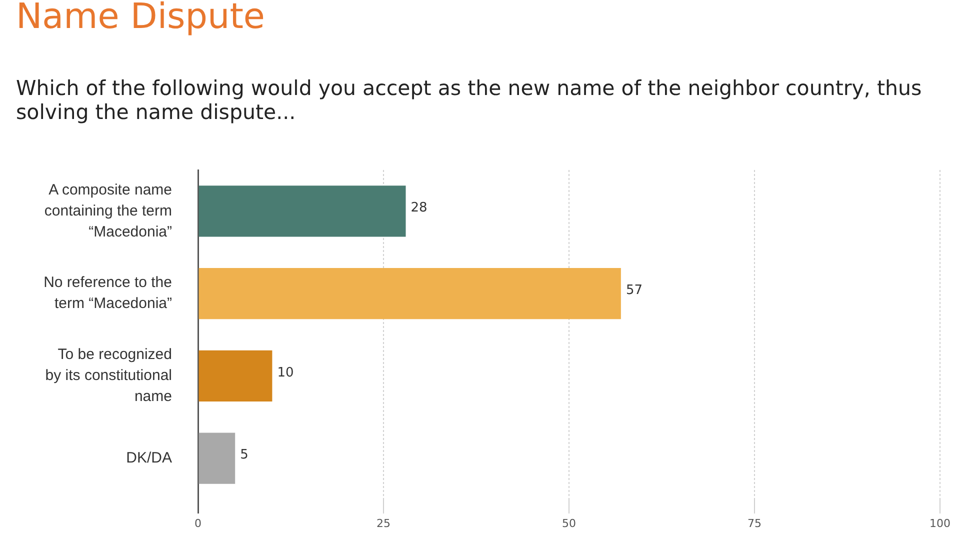 The height and width of the screenshot is (557, 980). Describe the element at coordinates (149, 457) in the screenshot. I see `y-tick-label: DK/DA` at that location.